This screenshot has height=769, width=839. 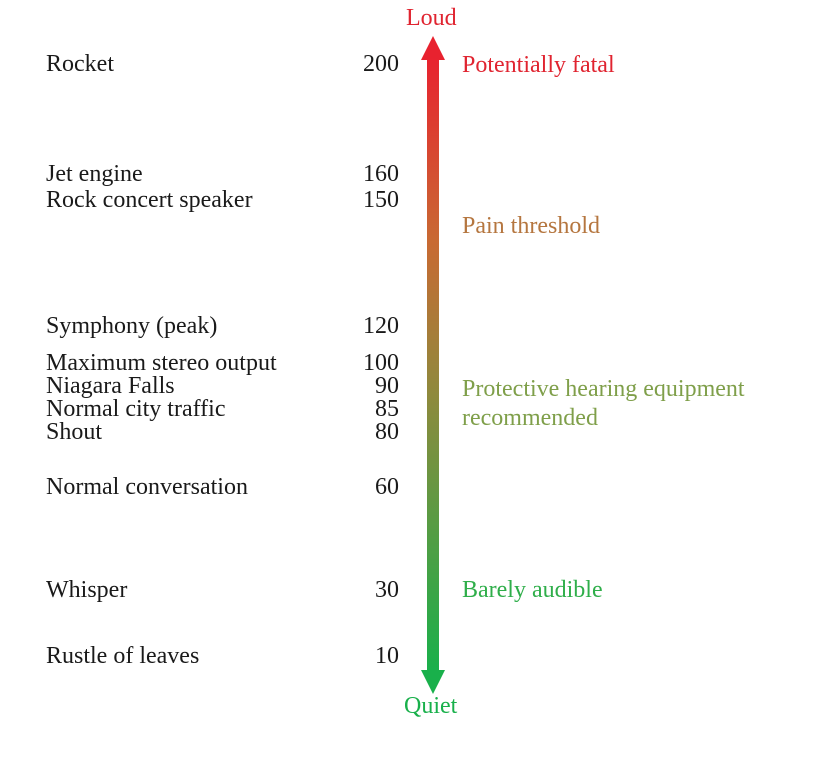 I want to click on arrow-shaft, so click(x=433, y=365).